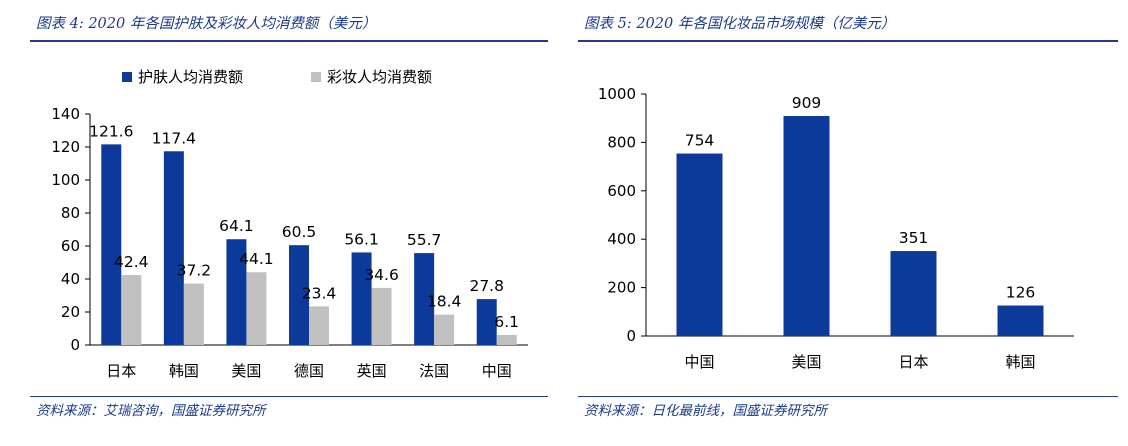 The image size is (1128, 446). Describe the element at coordinates (65, 147) in the screenshot. I see `y-tick-label: 120` at that location.